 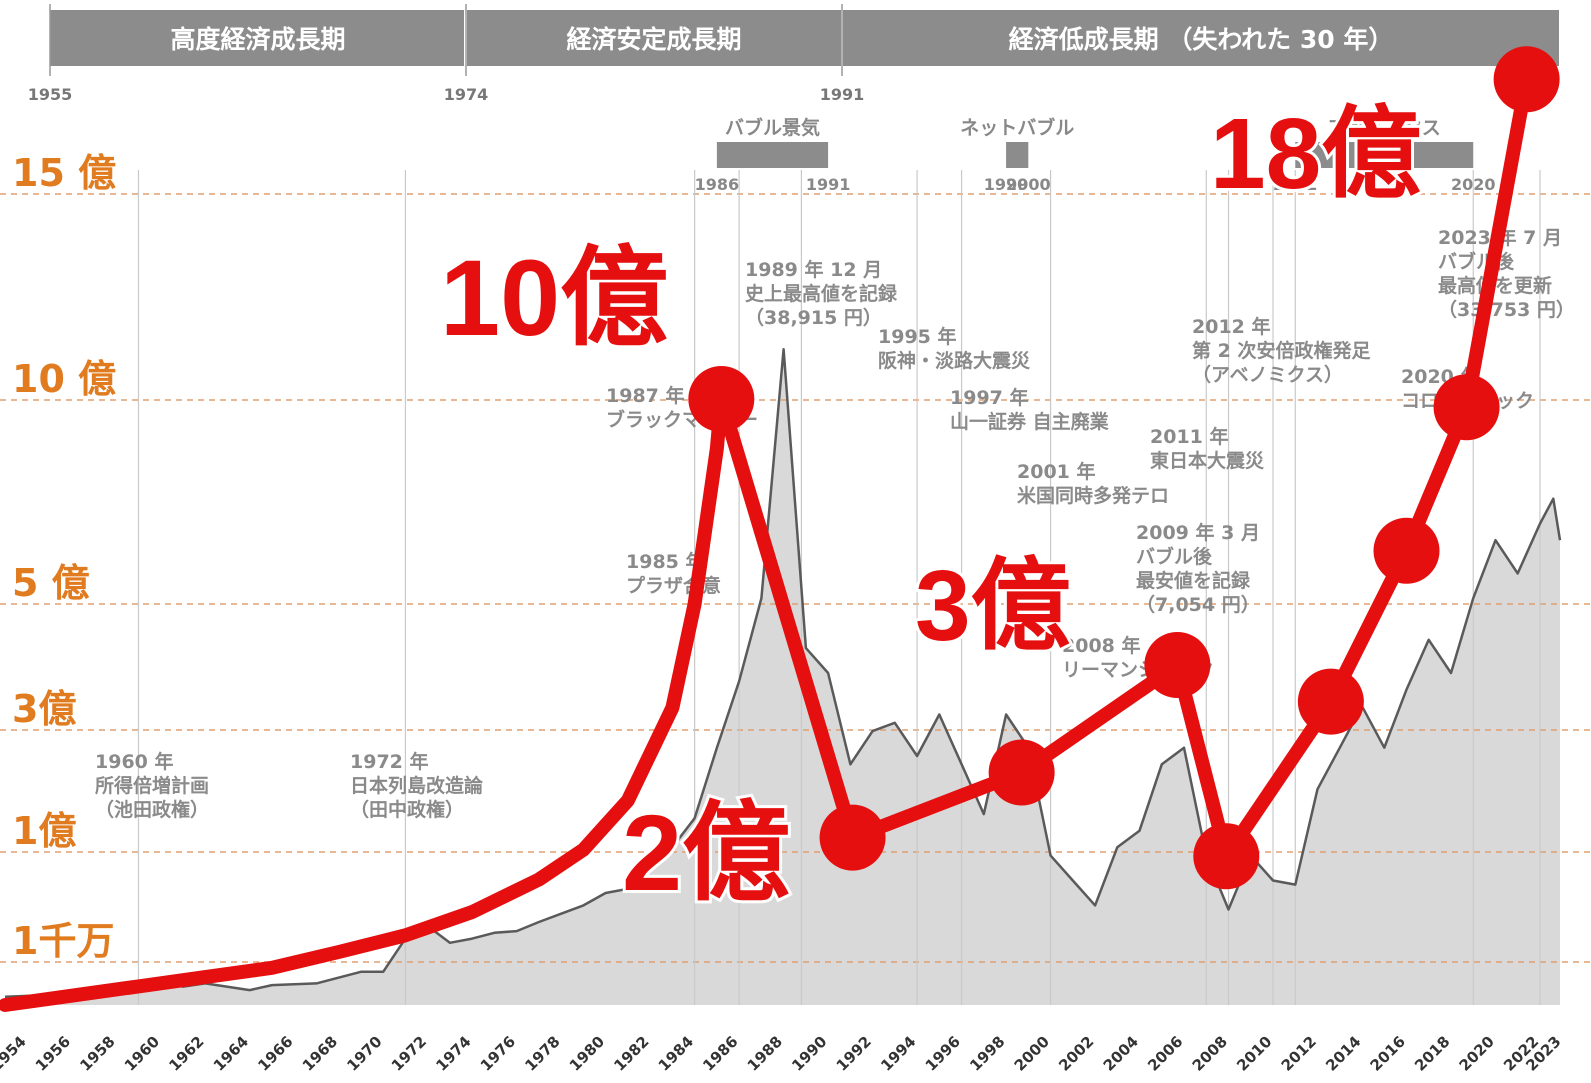 What do you see at coordinates (1028, 184) in the screenshot?
I see `period-end-year: 2000` at bounding box center [1028, 184].